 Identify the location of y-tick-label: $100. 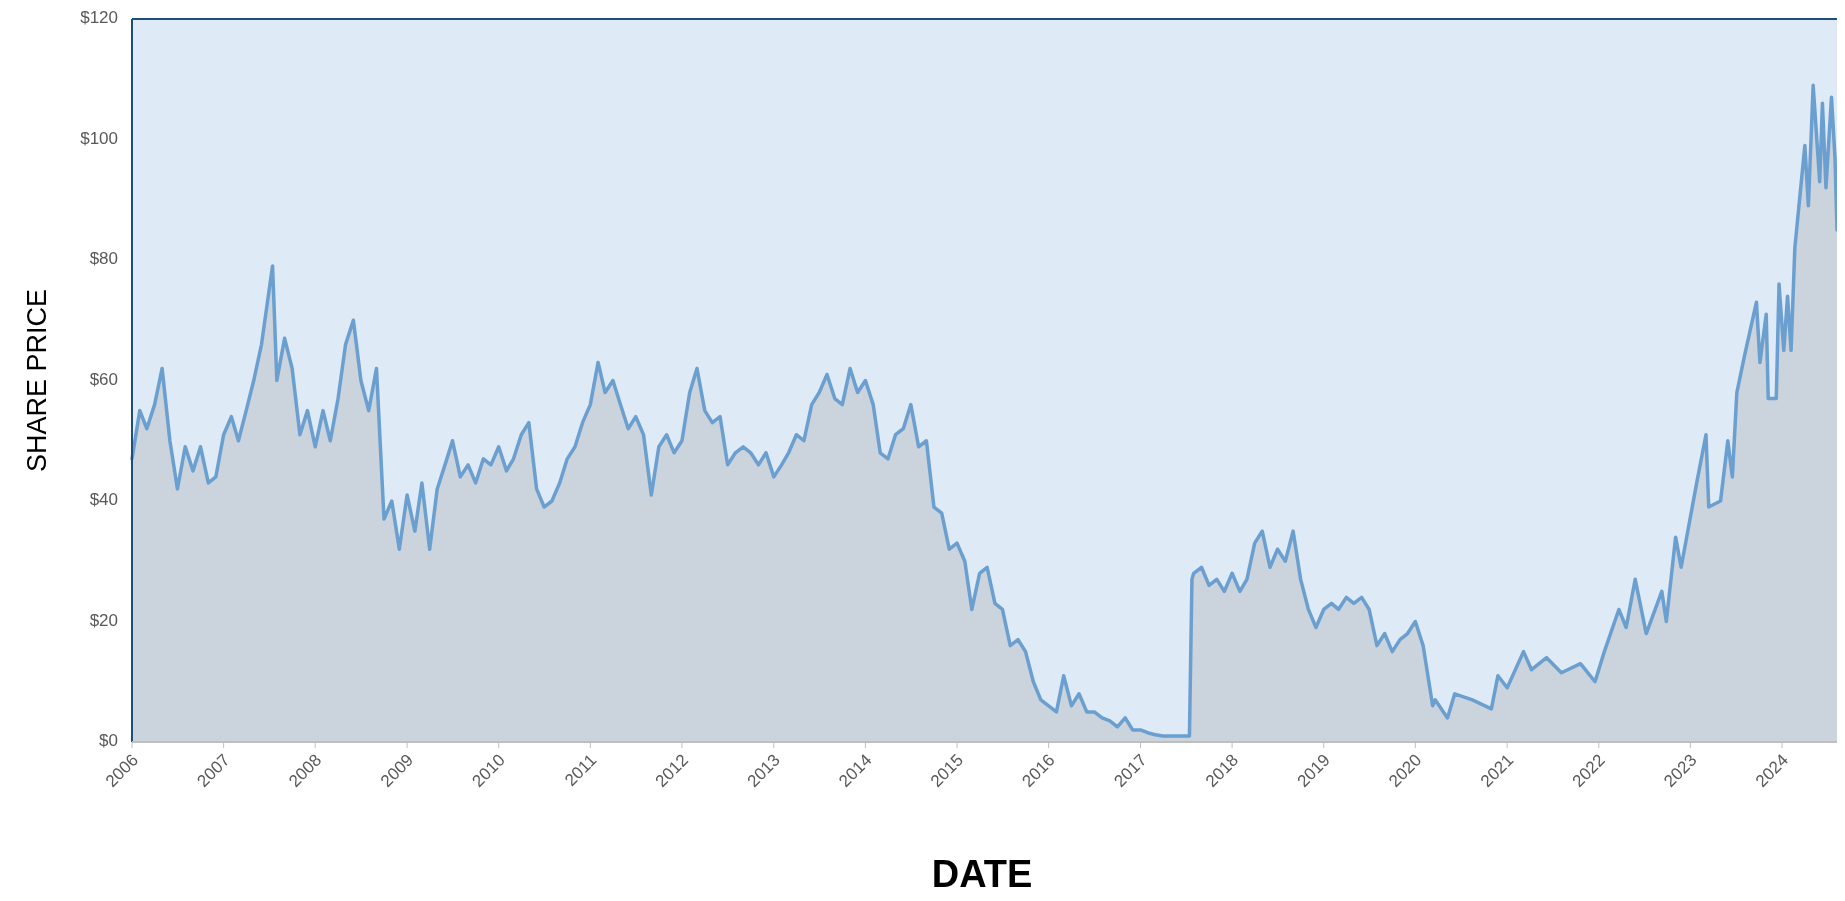
(99, 138).